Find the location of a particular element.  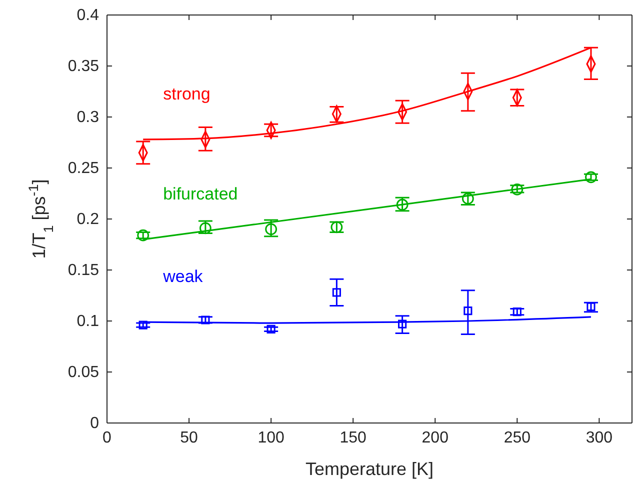

y-tick-label: 0.3 is located at coordinates (88, 117).